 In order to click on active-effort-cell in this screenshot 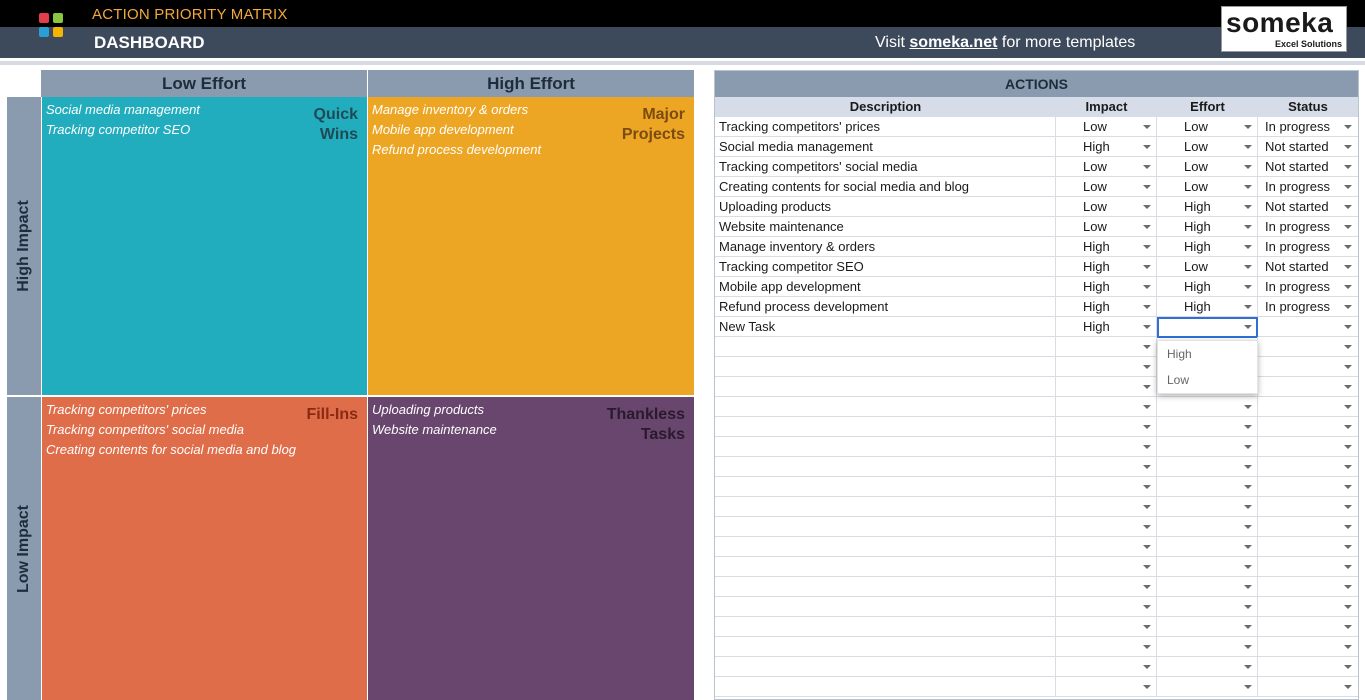, I will do `click(1207, 327)`.